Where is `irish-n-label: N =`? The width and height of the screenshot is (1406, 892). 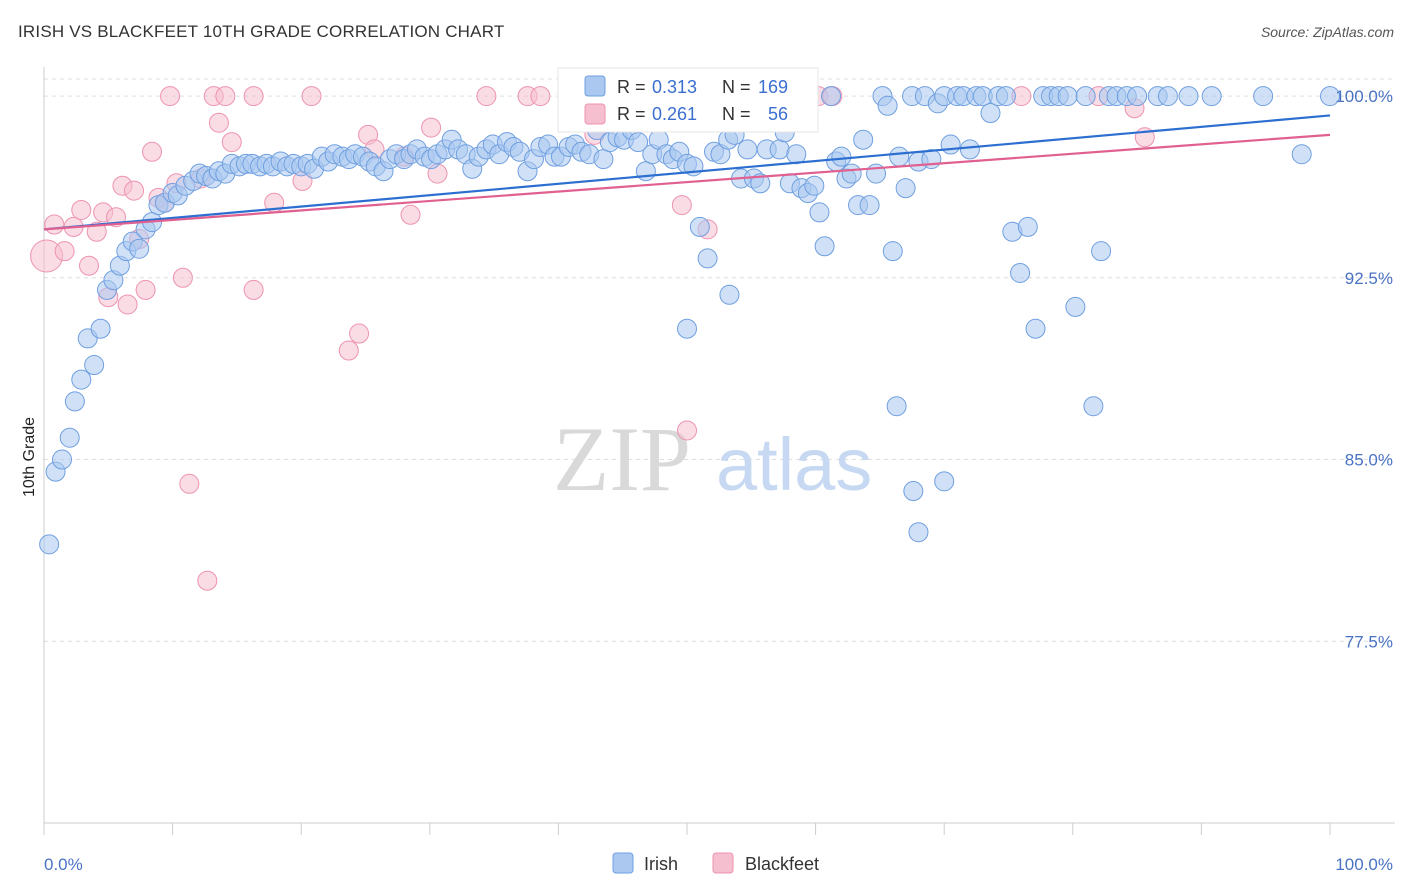 irish-n-label: N = is located at coordinates (736, 87).